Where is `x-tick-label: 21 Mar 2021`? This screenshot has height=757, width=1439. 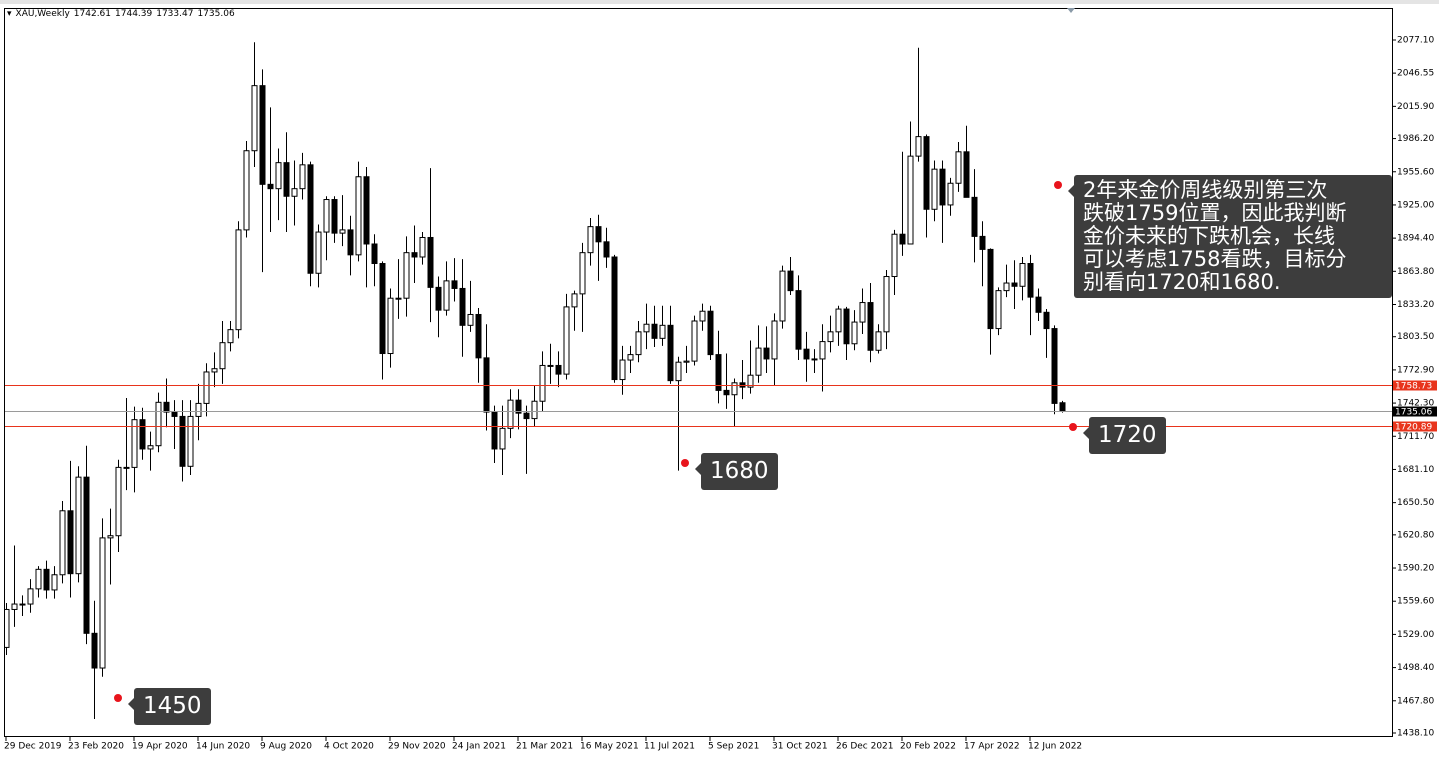 x-tick-label: 21 Mar 2021 is located at coordinates (544, 747).